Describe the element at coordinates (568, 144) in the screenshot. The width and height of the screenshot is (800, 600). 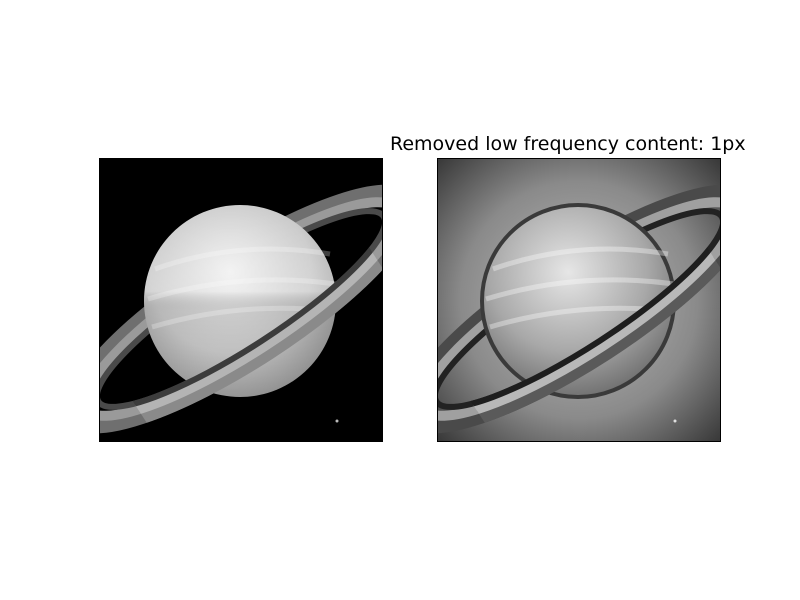
I see `right-panel-title: Removed low frequency content: 1px` at that location.